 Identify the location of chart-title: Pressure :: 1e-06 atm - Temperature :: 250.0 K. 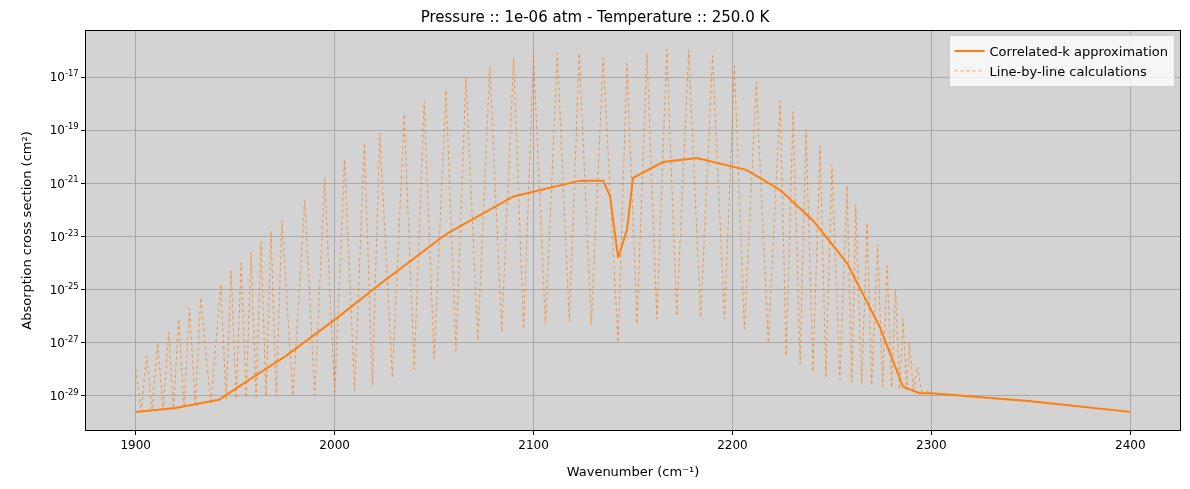
(595, 17).